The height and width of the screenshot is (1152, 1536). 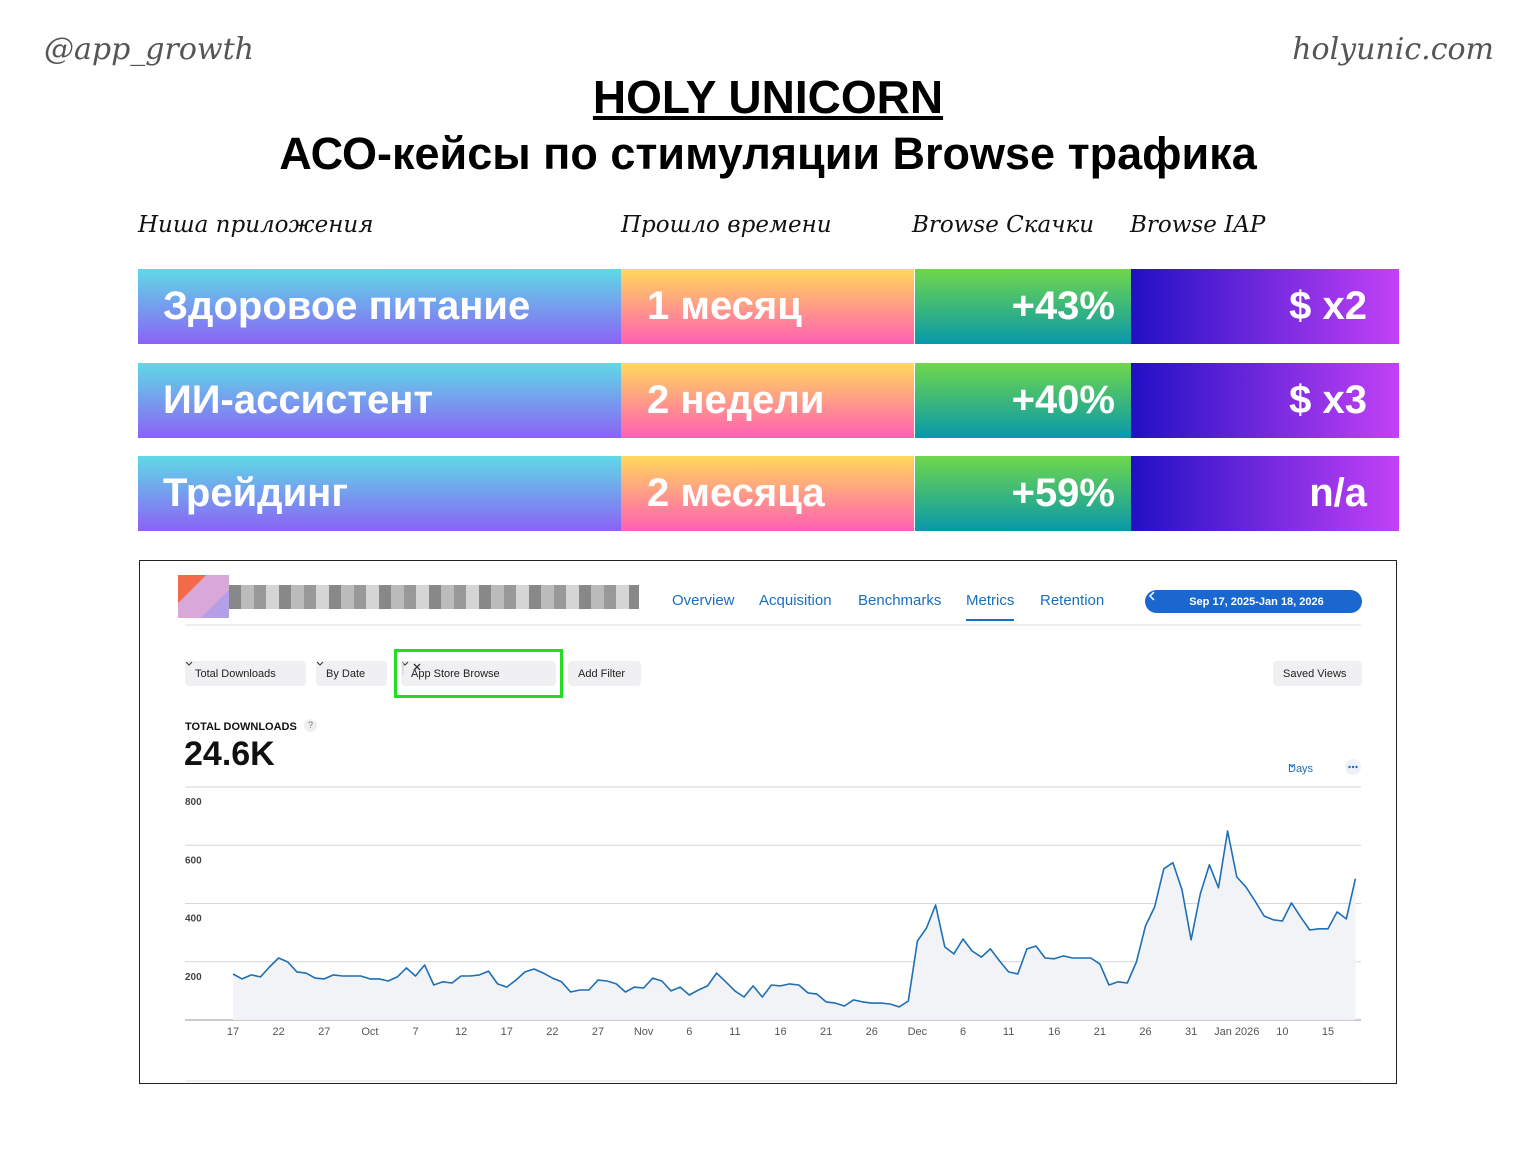 I want to click on metric-help: ?, so click(x=310, y=725).